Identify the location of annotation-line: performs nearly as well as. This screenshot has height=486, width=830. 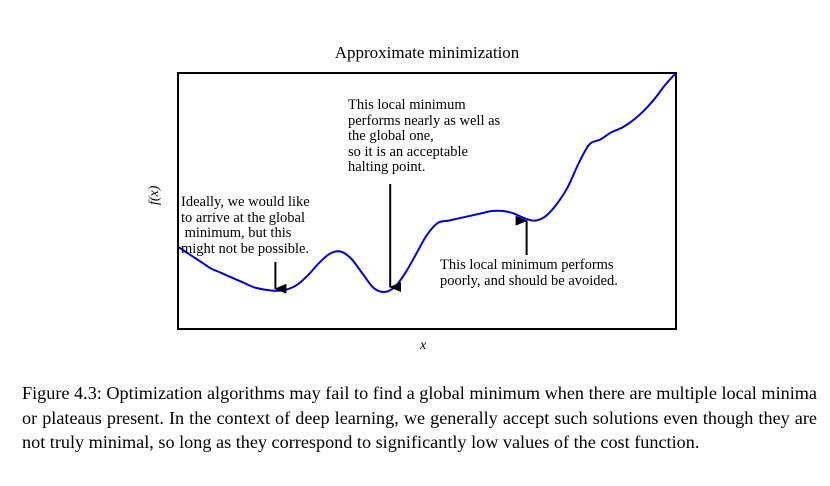
(424, 120).